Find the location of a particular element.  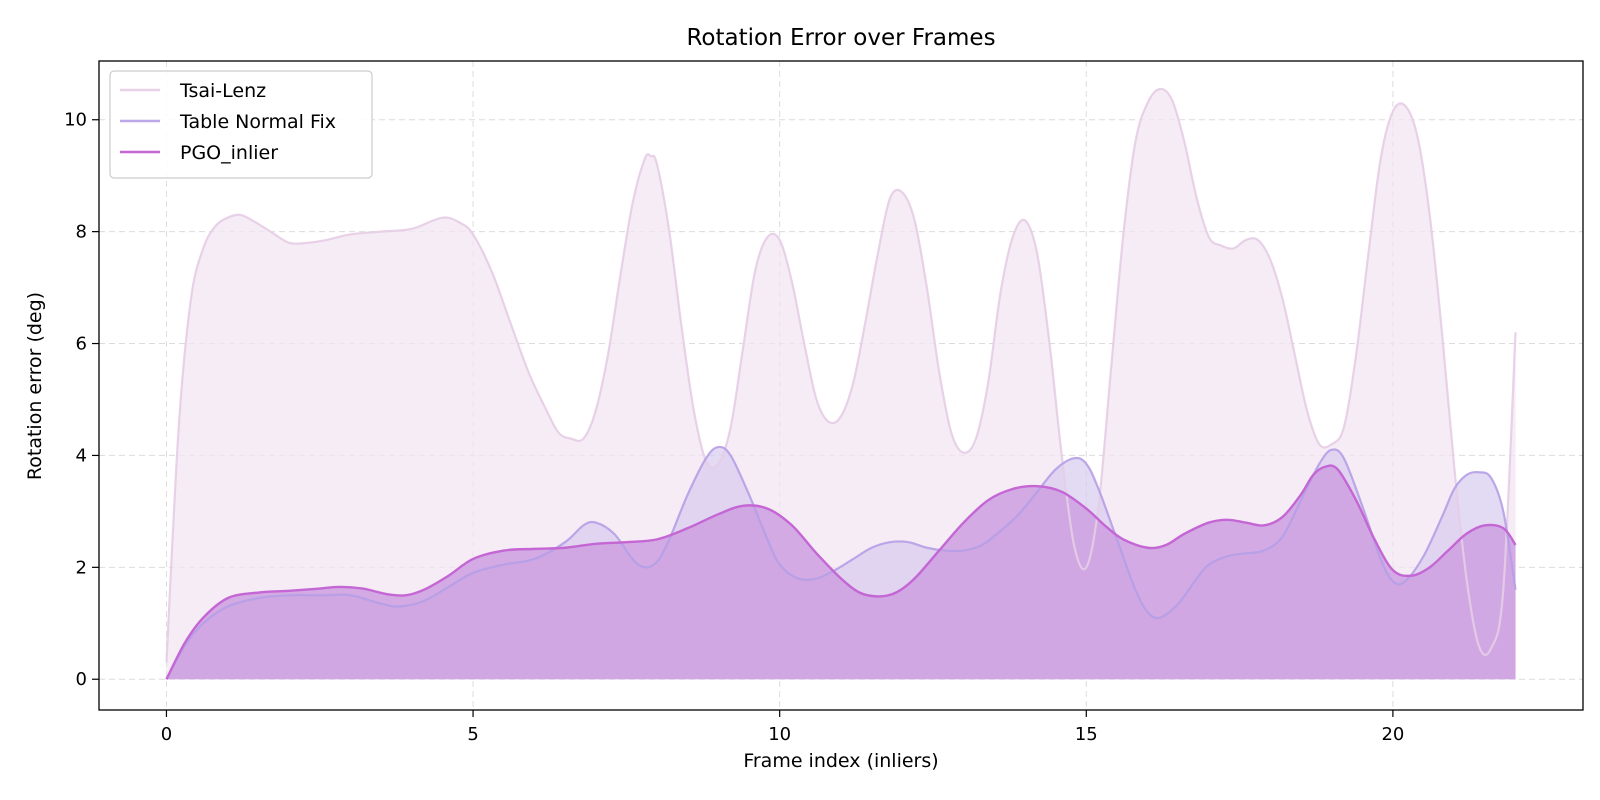

x-axis-title: Frame index (inliers) is located at coordinates (840, 761).